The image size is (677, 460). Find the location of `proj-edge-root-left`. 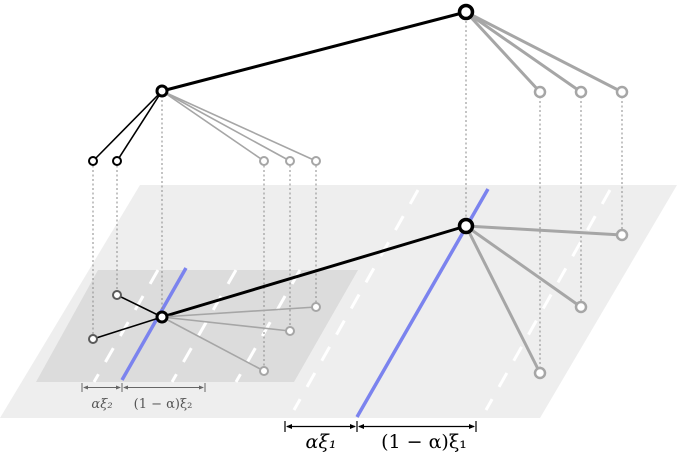

proj-edge-root-left is located at coordinates (314, 271).